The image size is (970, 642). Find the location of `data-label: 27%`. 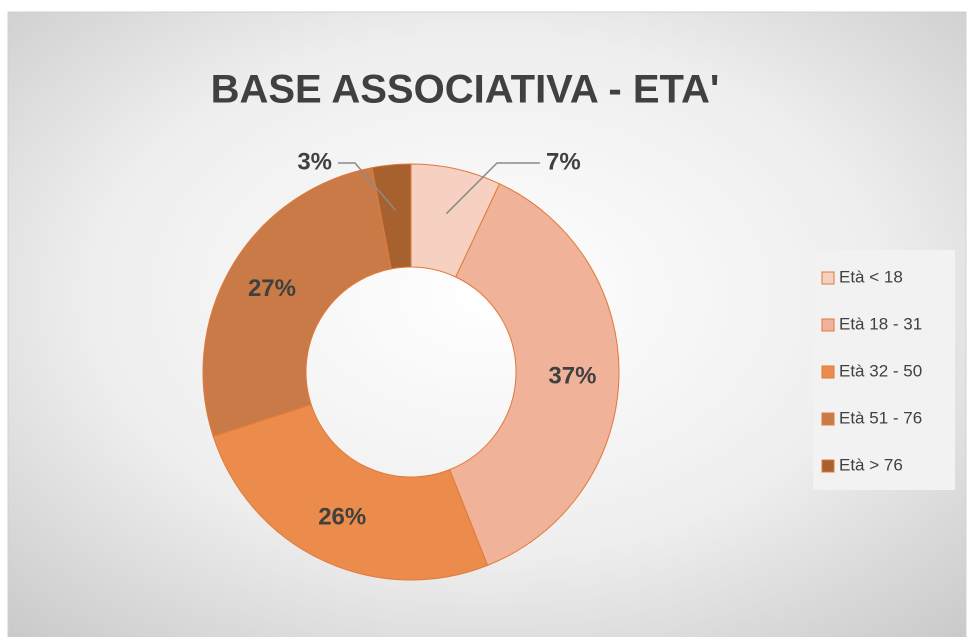

data-label: 27% is located at coordinates (272, 288).